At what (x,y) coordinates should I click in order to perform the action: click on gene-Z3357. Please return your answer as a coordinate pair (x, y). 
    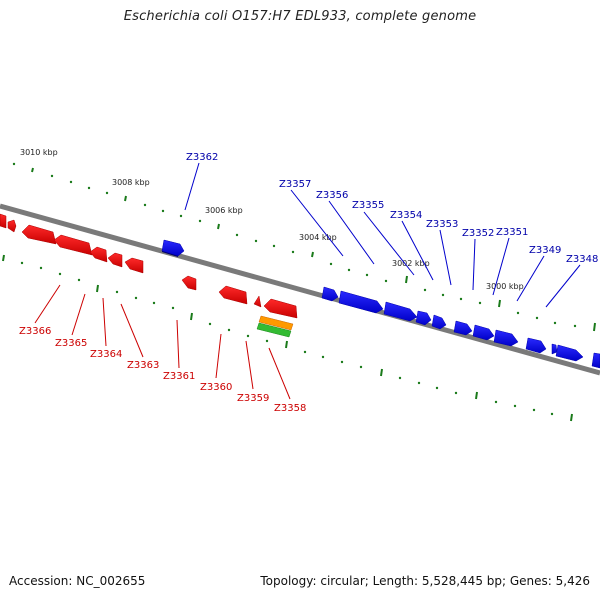
    Looking at the image, I should click on (330, 294).